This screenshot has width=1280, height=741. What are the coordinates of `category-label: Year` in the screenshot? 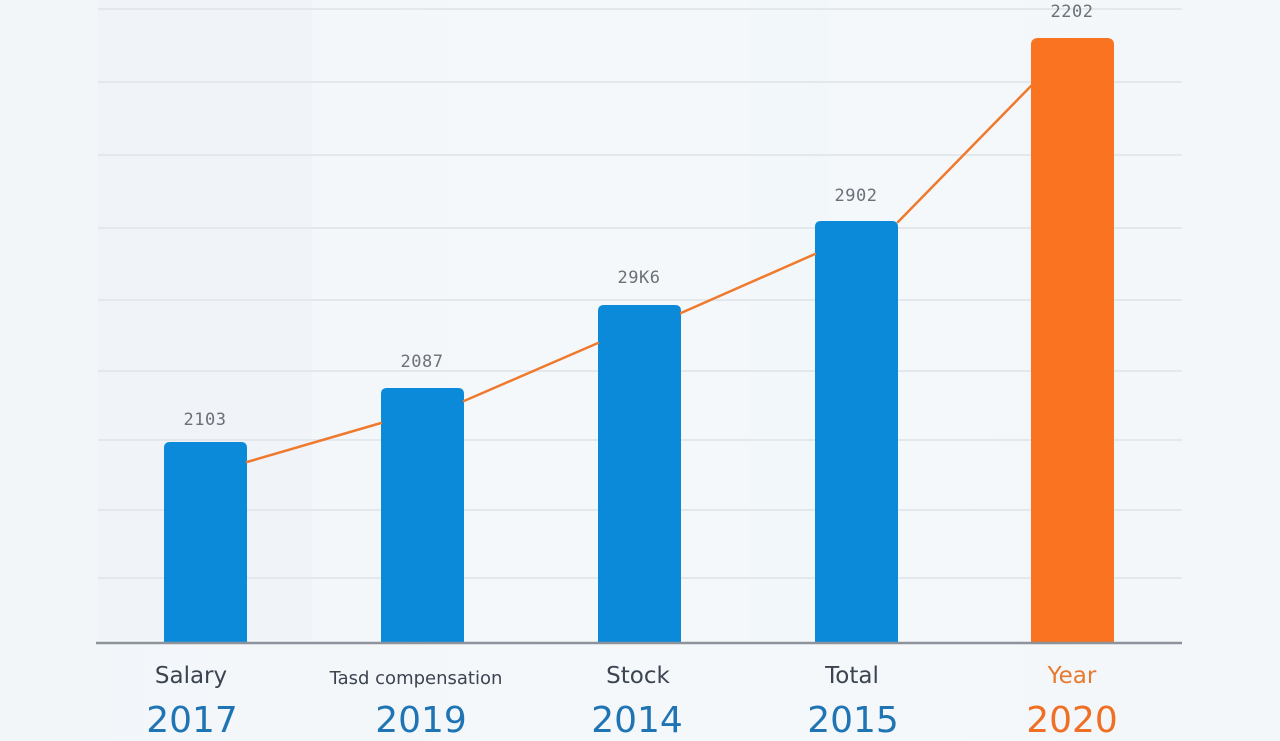 It's located at (1072, 676).